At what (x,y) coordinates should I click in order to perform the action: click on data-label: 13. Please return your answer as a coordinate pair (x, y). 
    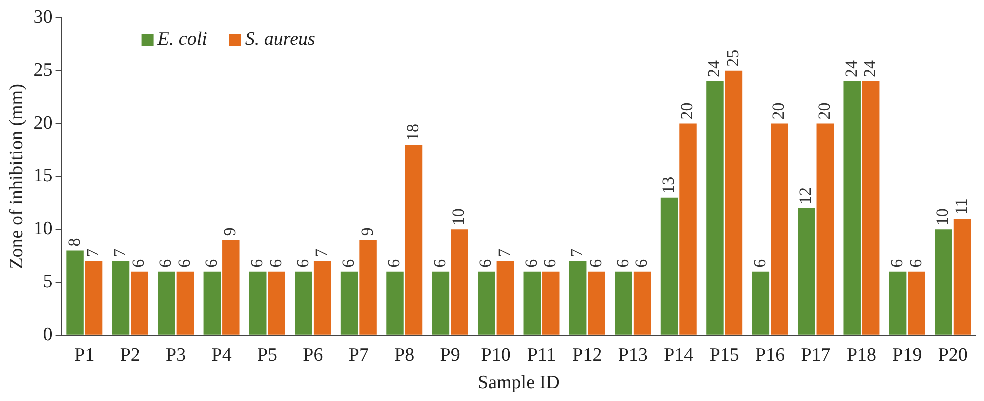
    Looking at the image, I should click on (668, 185).